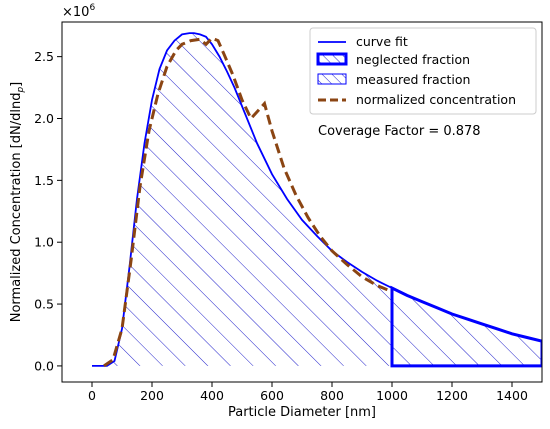 Image resolution: width=550 pixels, height=429 pixels. Describe the element at coordinates (21, 90) in the screenshot. I see `y-axis-label-sub: p` at that location.